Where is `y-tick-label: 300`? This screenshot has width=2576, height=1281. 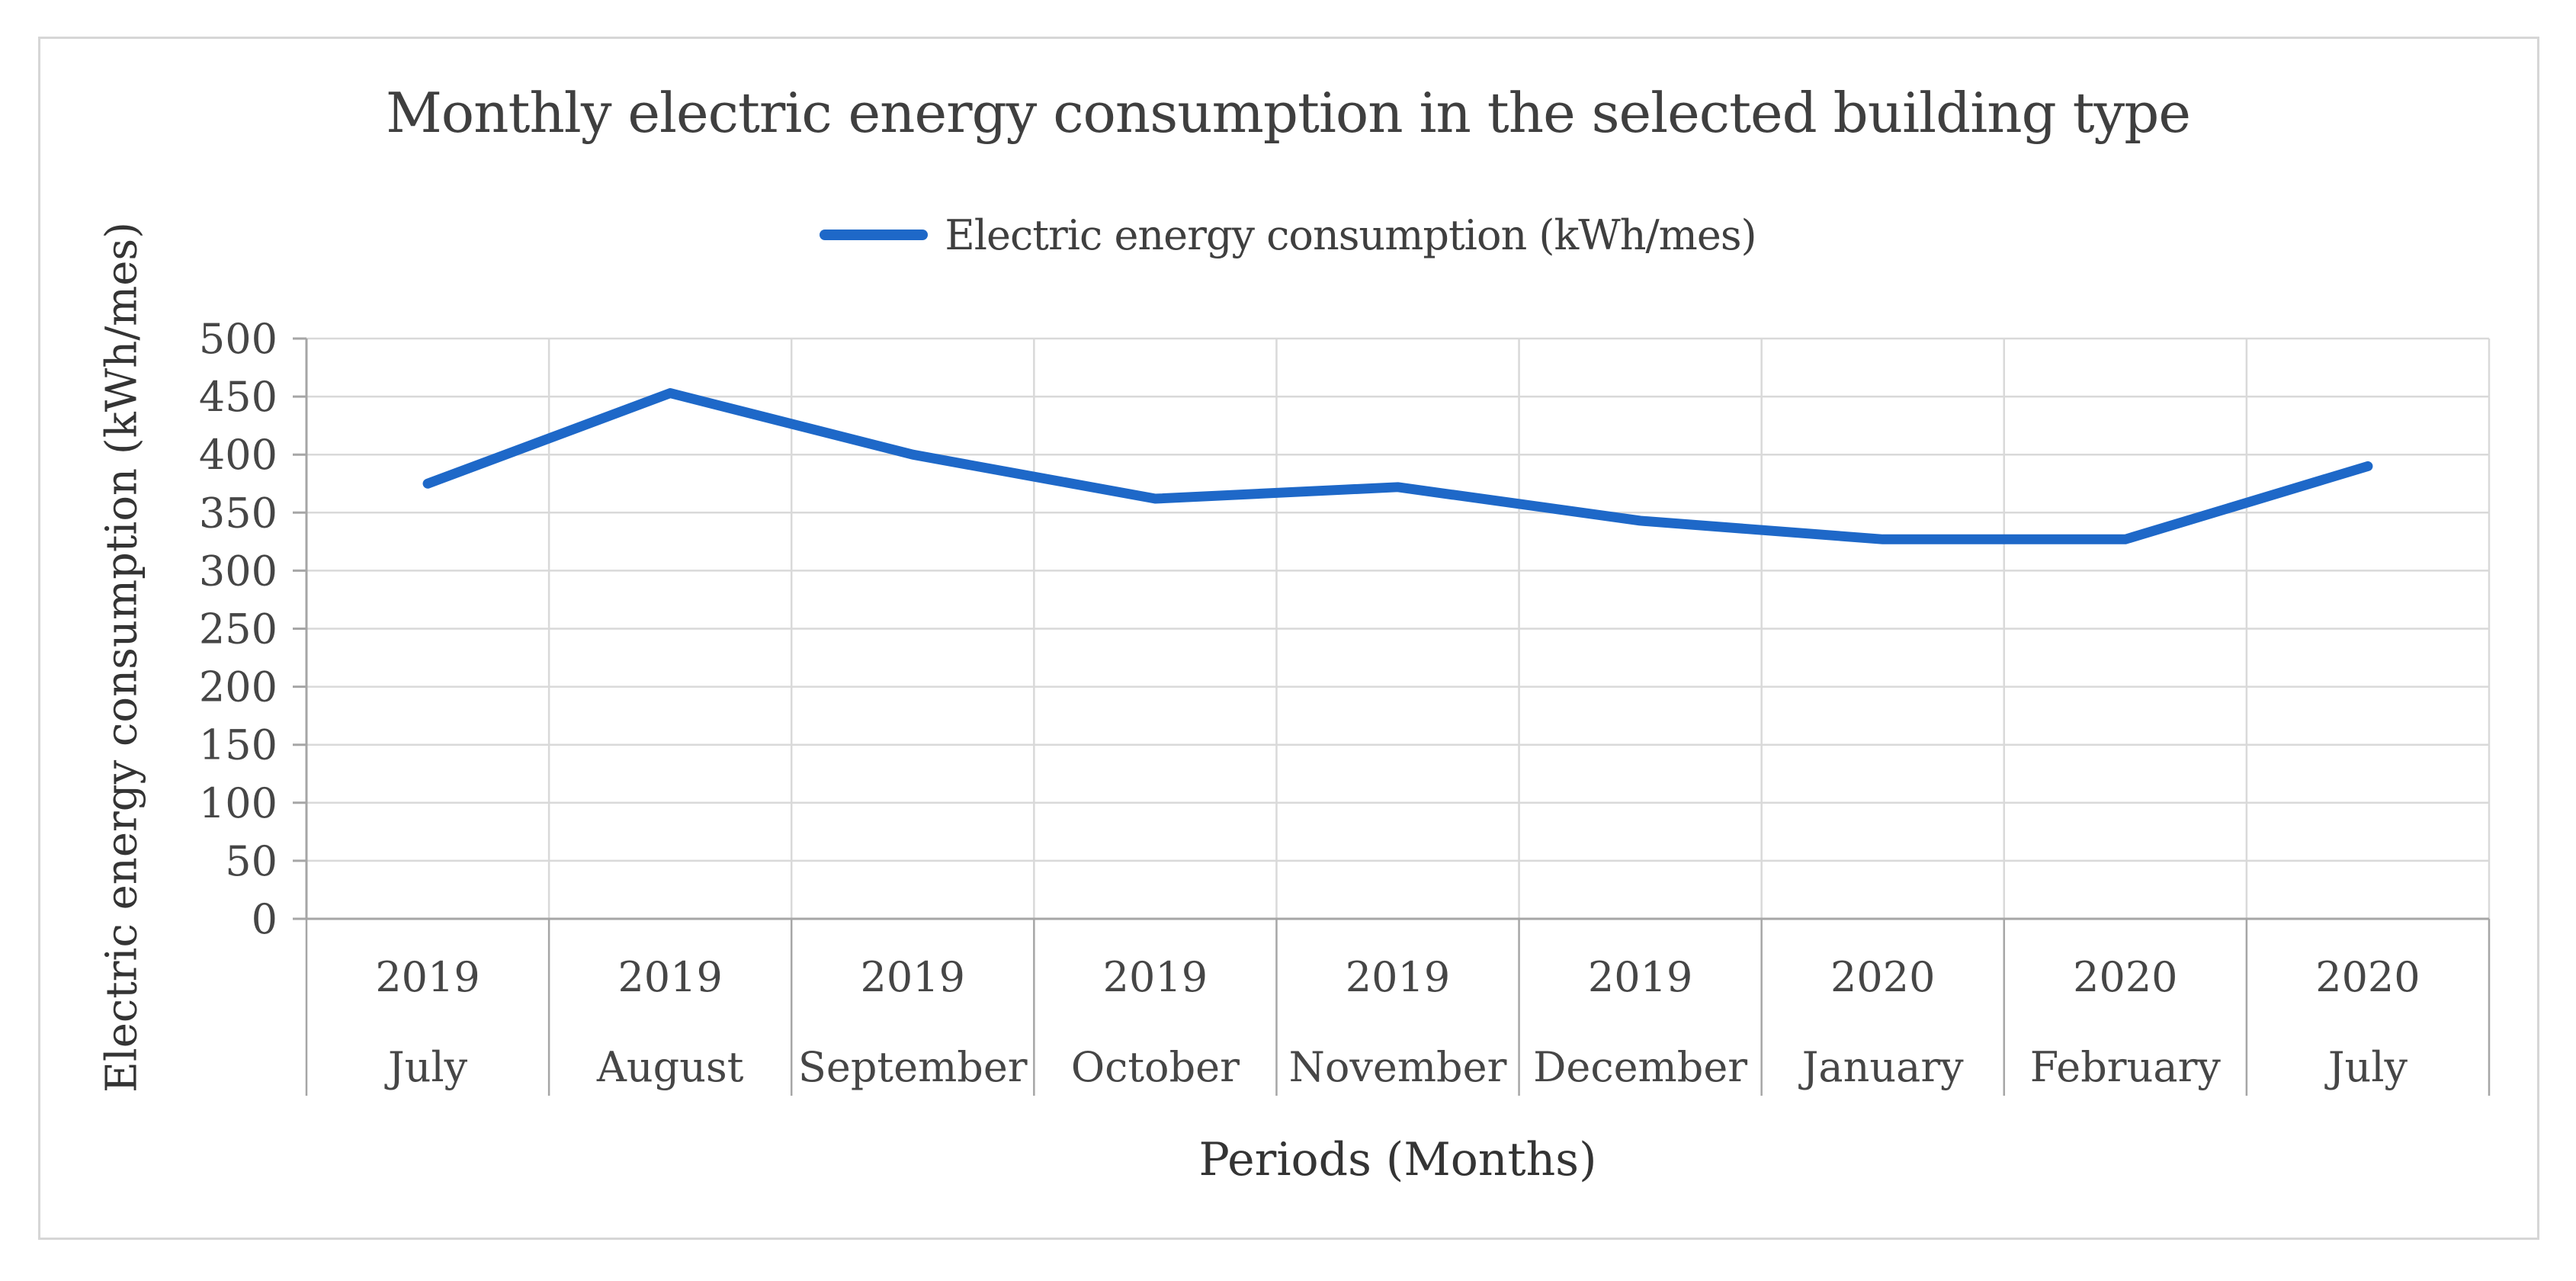
y-tick-label: 300 is located at coordinates (238, 571).